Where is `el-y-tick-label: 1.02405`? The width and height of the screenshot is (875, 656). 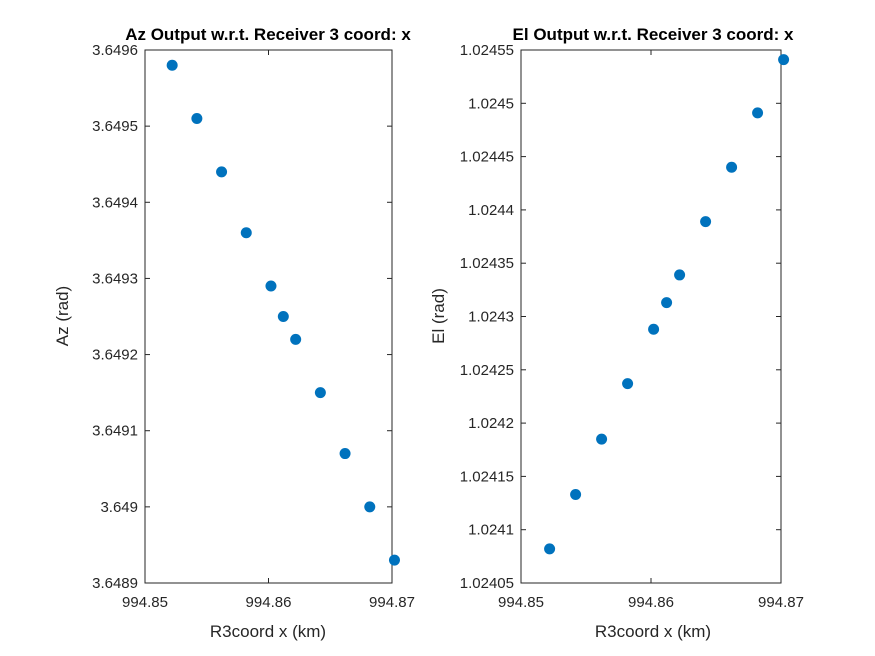 el-y-tick-label: 1.02405 is located at coordinates (487, 583).